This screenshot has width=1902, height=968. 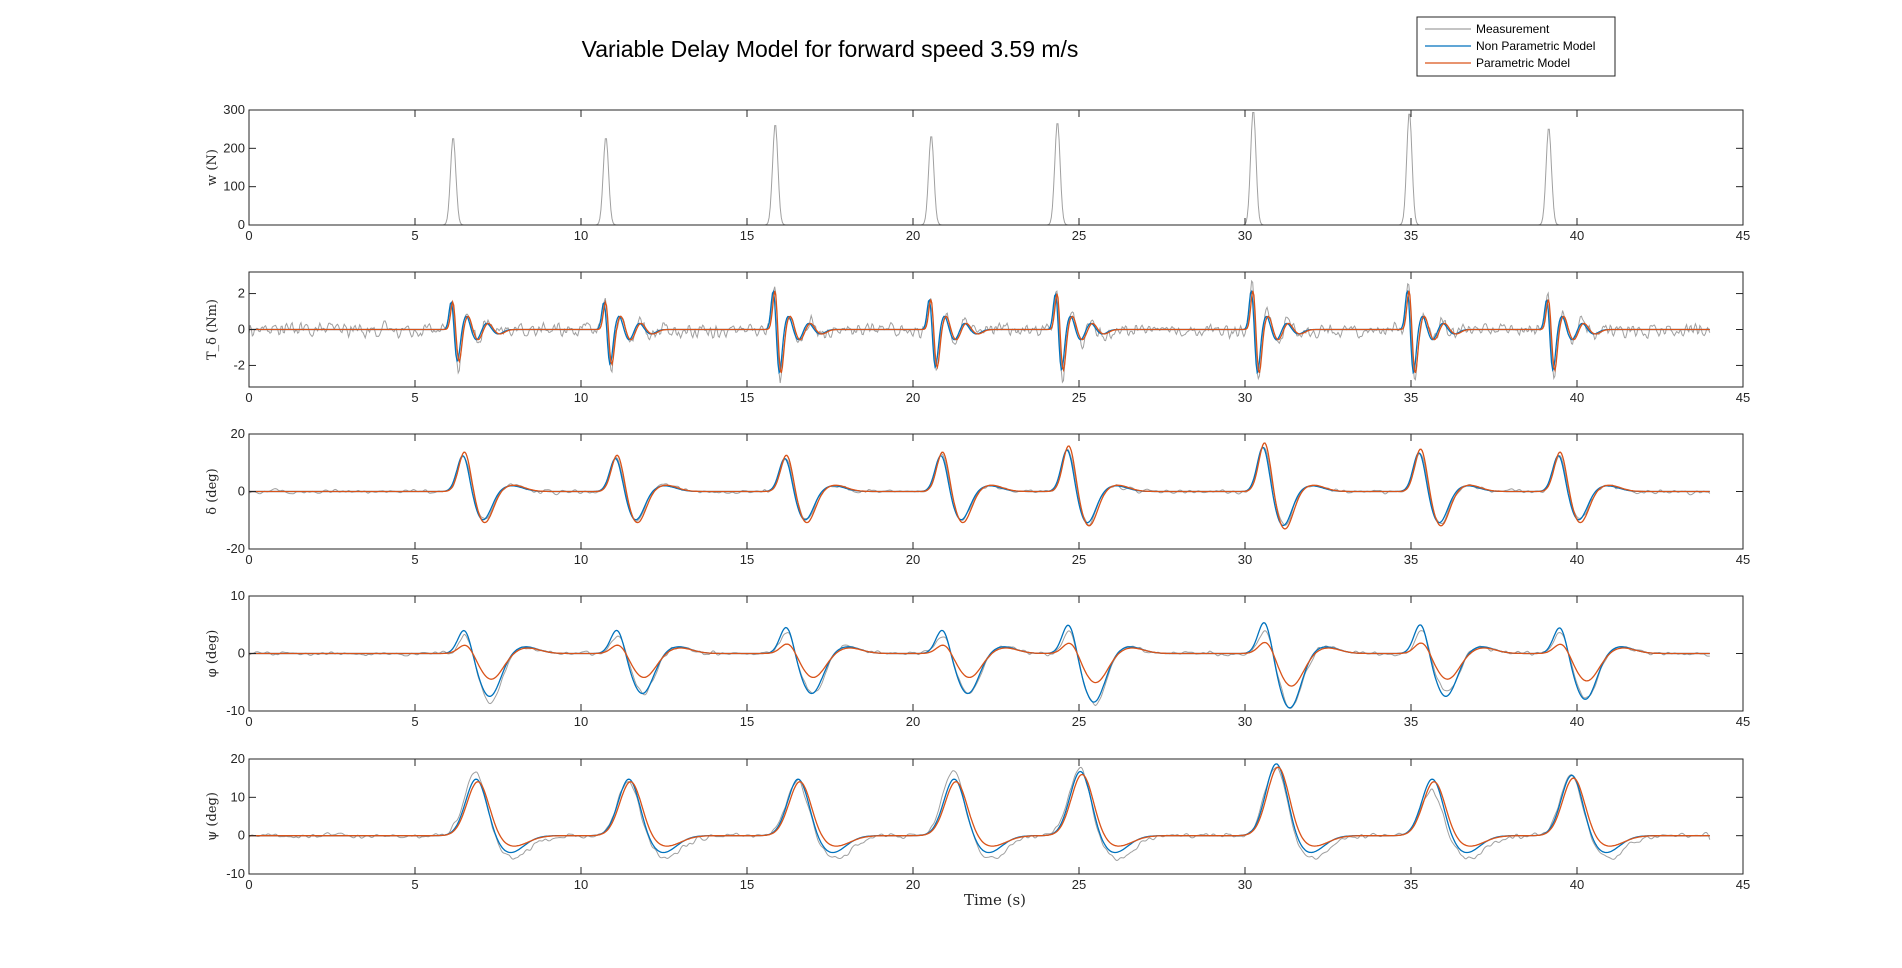 I want to click on x-tick-label-w: 5, so click(x=414, y=235).